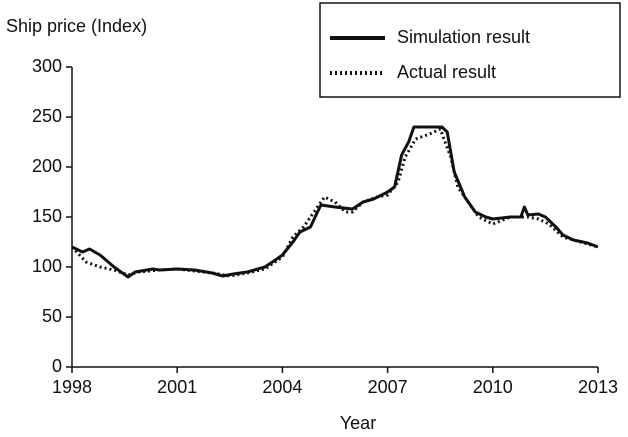 The width and height of the screenshot is (628, 437). What do you see at coordinates (47, 116) in the screenshot?
I see `y-tick-label: 250` at bounding box center [47, 116].